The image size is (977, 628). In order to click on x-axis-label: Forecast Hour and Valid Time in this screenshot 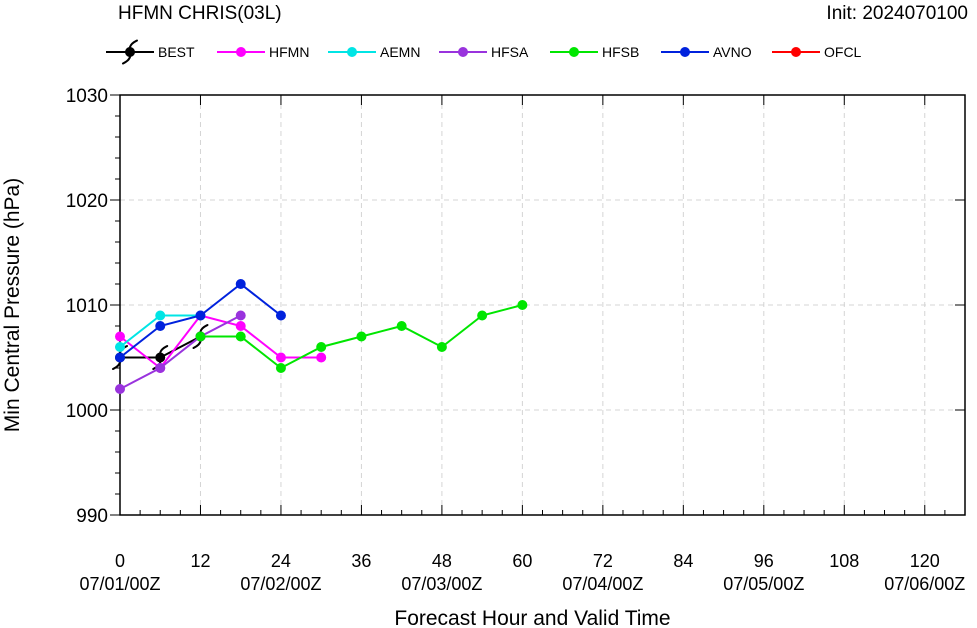, I will do `click(532, 617)`.